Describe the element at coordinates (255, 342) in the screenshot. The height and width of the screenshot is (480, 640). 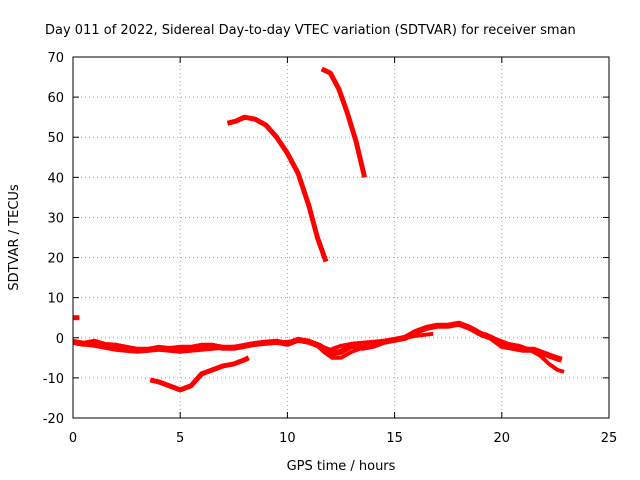
I see `series-secondary-band` at that location.